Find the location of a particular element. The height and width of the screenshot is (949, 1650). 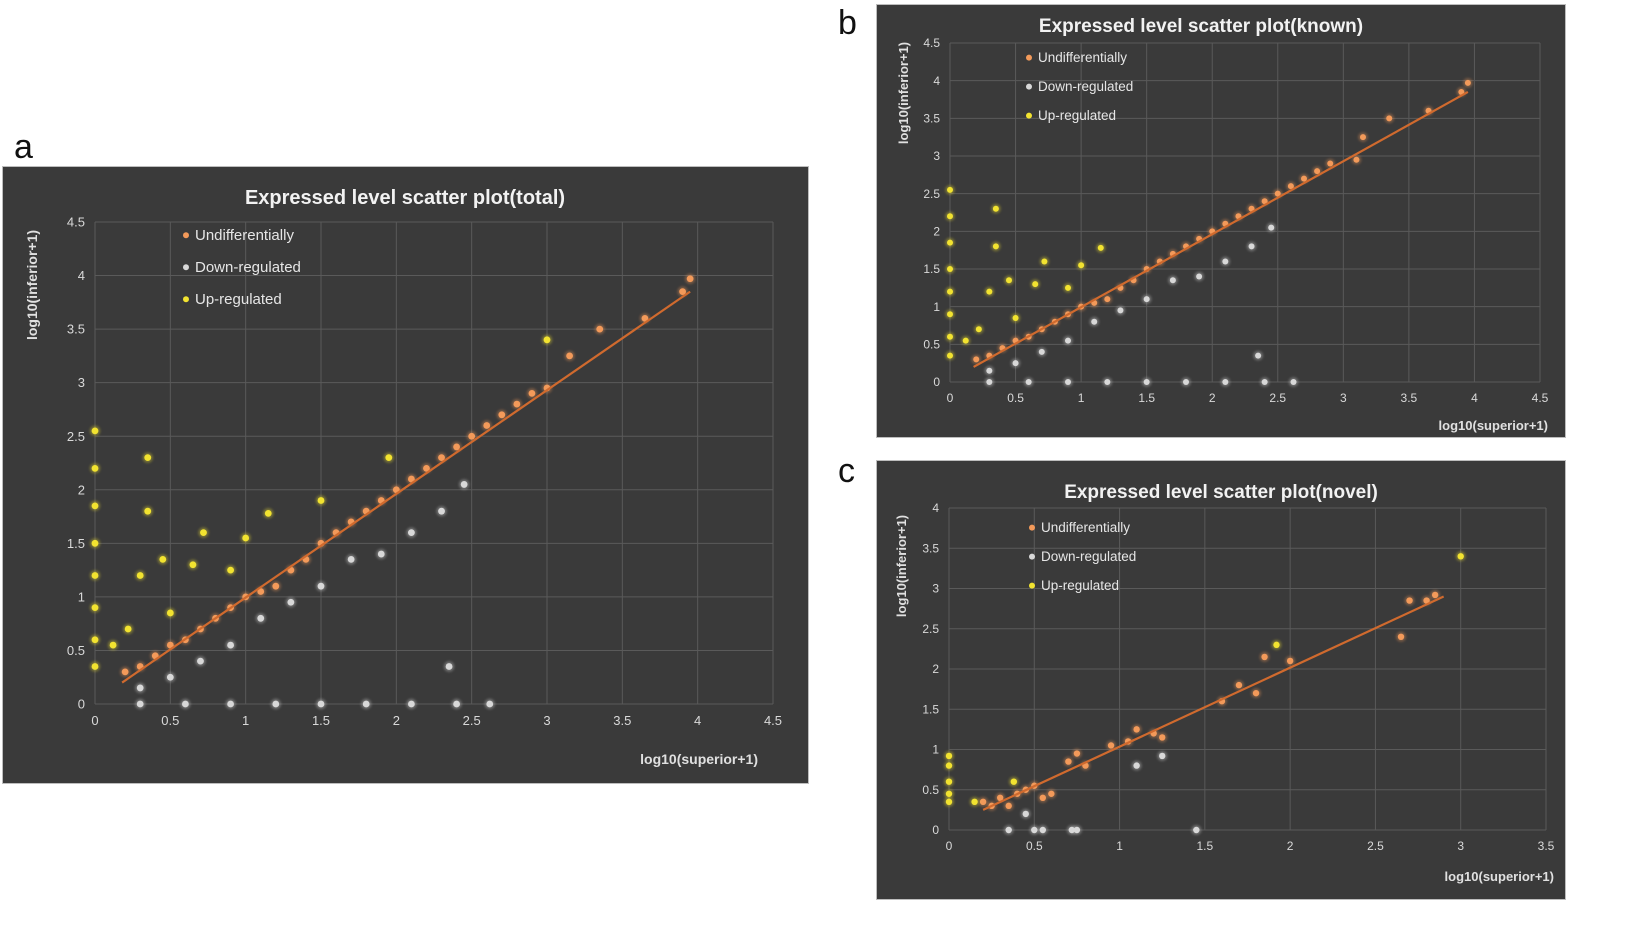

y-tick-label: 4 is located at coordinates (935, 508).